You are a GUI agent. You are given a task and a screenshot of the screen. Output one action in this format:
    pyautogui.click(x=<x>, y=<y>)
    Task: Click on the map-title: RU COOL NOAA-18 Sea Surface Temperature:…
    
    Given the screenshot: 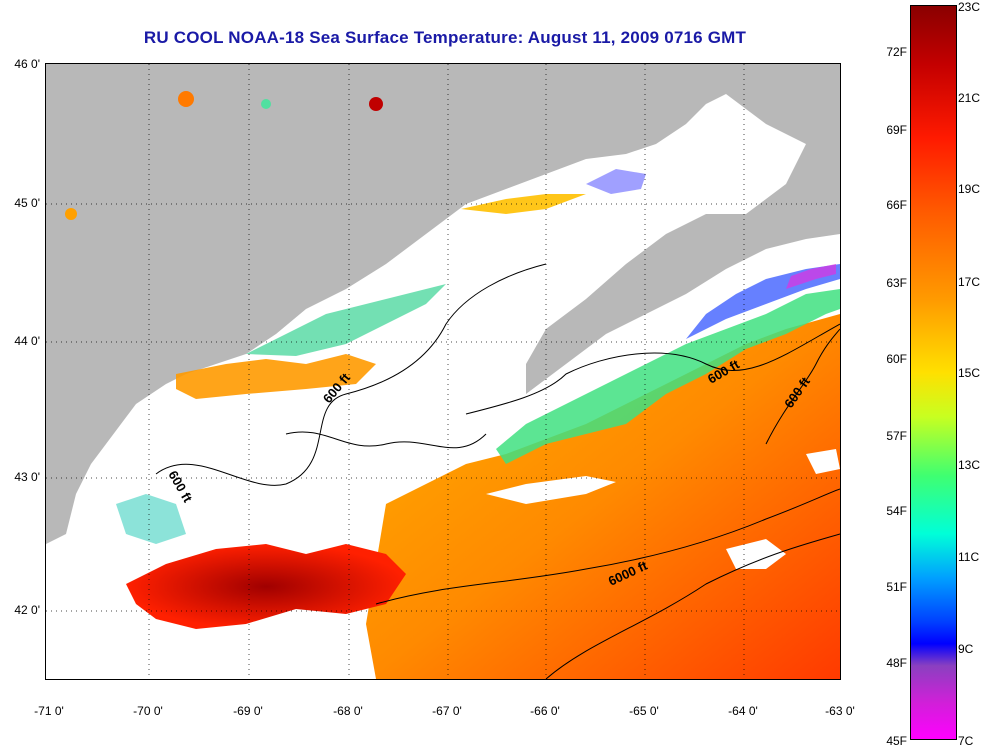 What is the action you would take?
    pyautogui.click(x=445, y=37)
    